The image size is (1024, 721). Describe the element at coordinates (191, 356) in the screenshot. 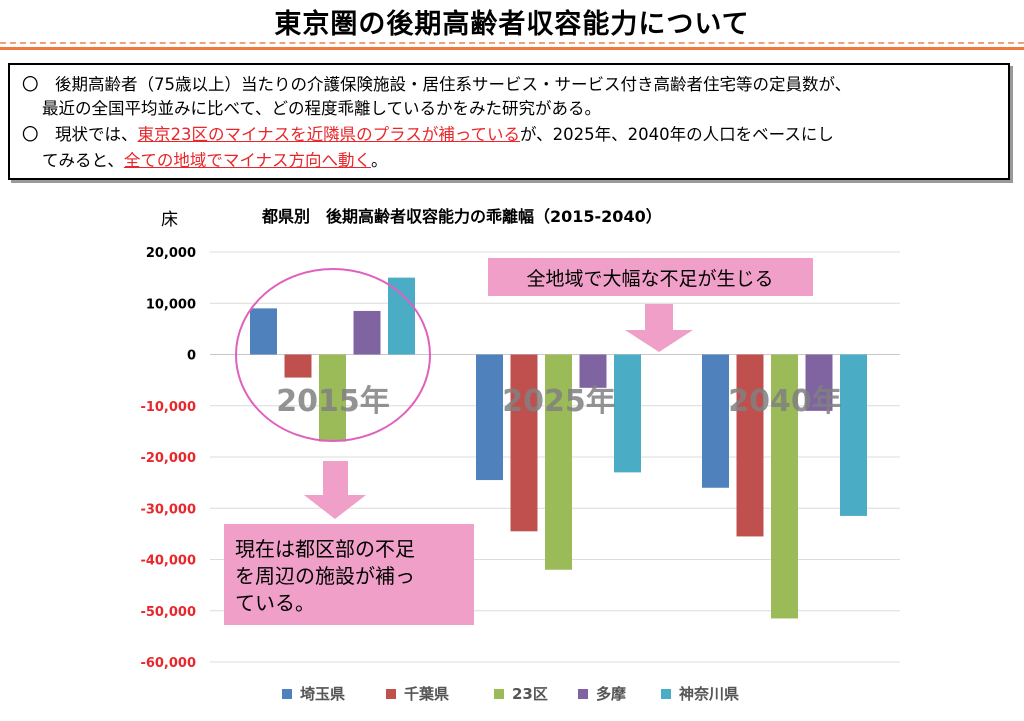

I see `y-tick-label: 0` at that location.